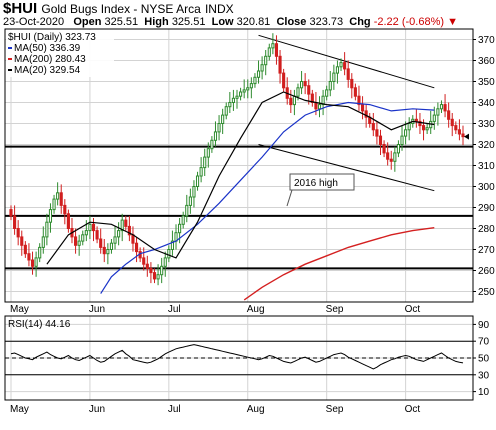 The width and height of the screenshot is (496, 430). I want to click on high-label: High, so click(156, 22).